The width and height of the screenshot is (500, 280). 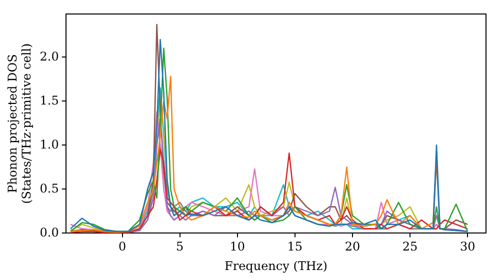 I want to click on x-tick-label: 20, so click(x=352, y=247).